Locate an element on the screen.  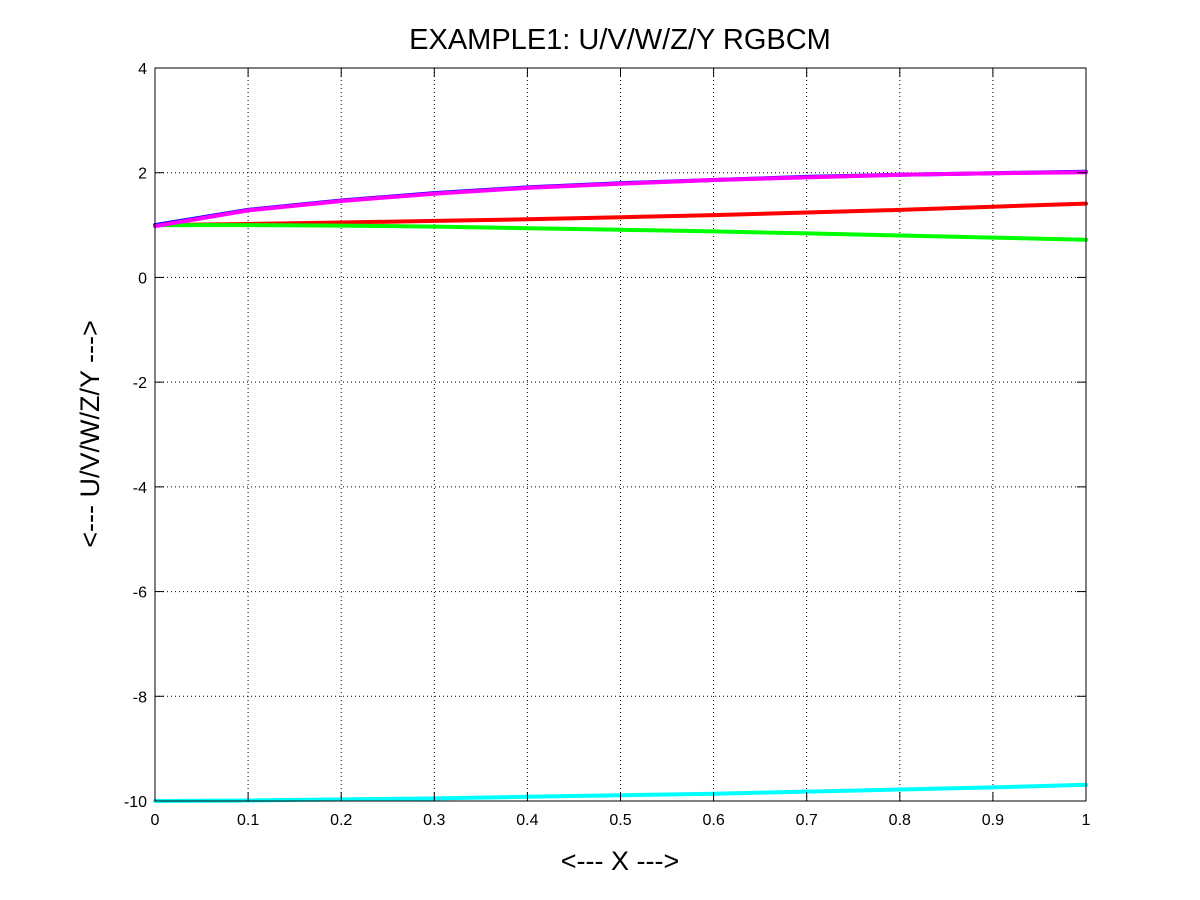
y-tick-label: 2 is located at coordinates (142, 174).